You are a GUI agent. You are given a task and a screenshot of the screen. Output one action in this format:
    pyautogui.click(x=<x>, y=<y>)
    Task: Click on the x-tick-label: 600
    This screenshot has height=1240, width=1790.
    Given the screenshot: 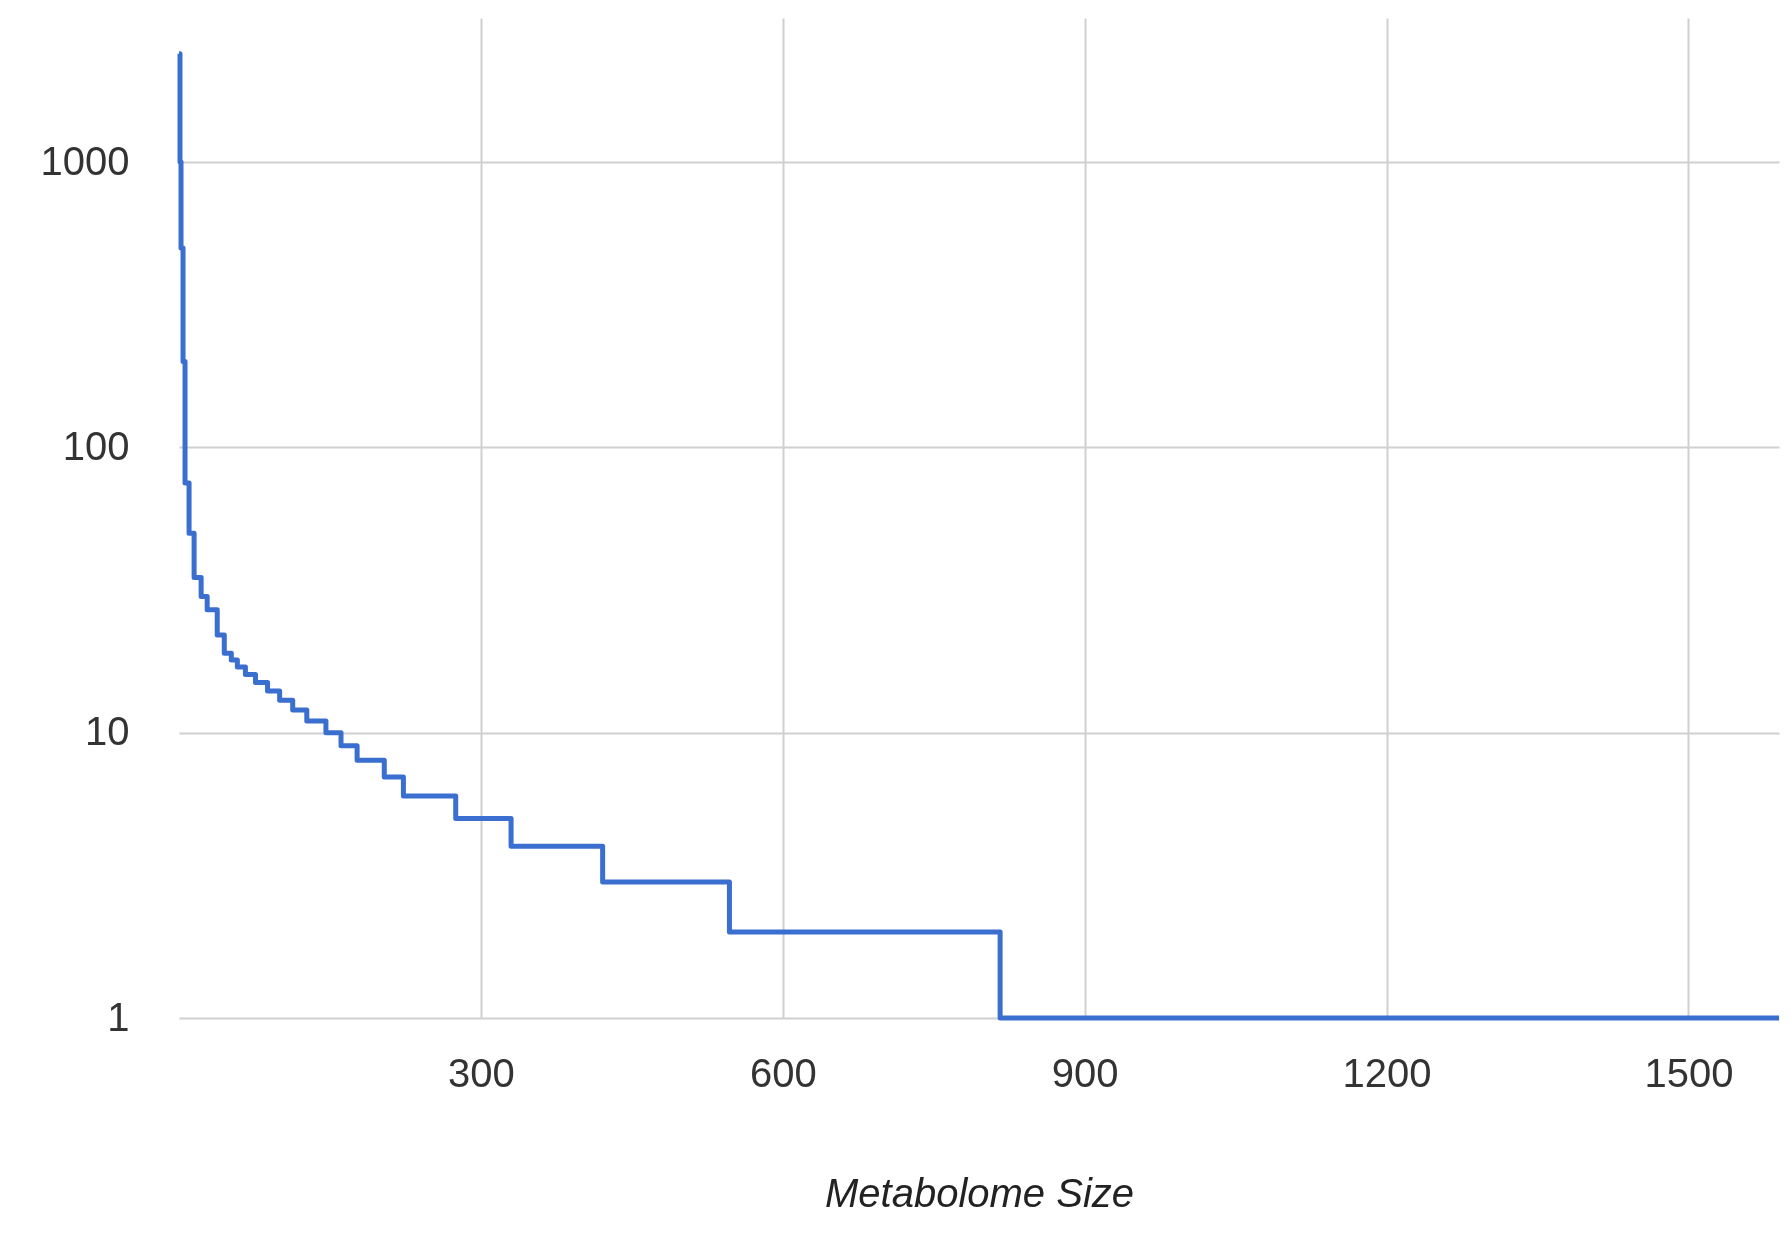 What is the action you would take?
    pyautogui.click(x=783, y=1072)
    